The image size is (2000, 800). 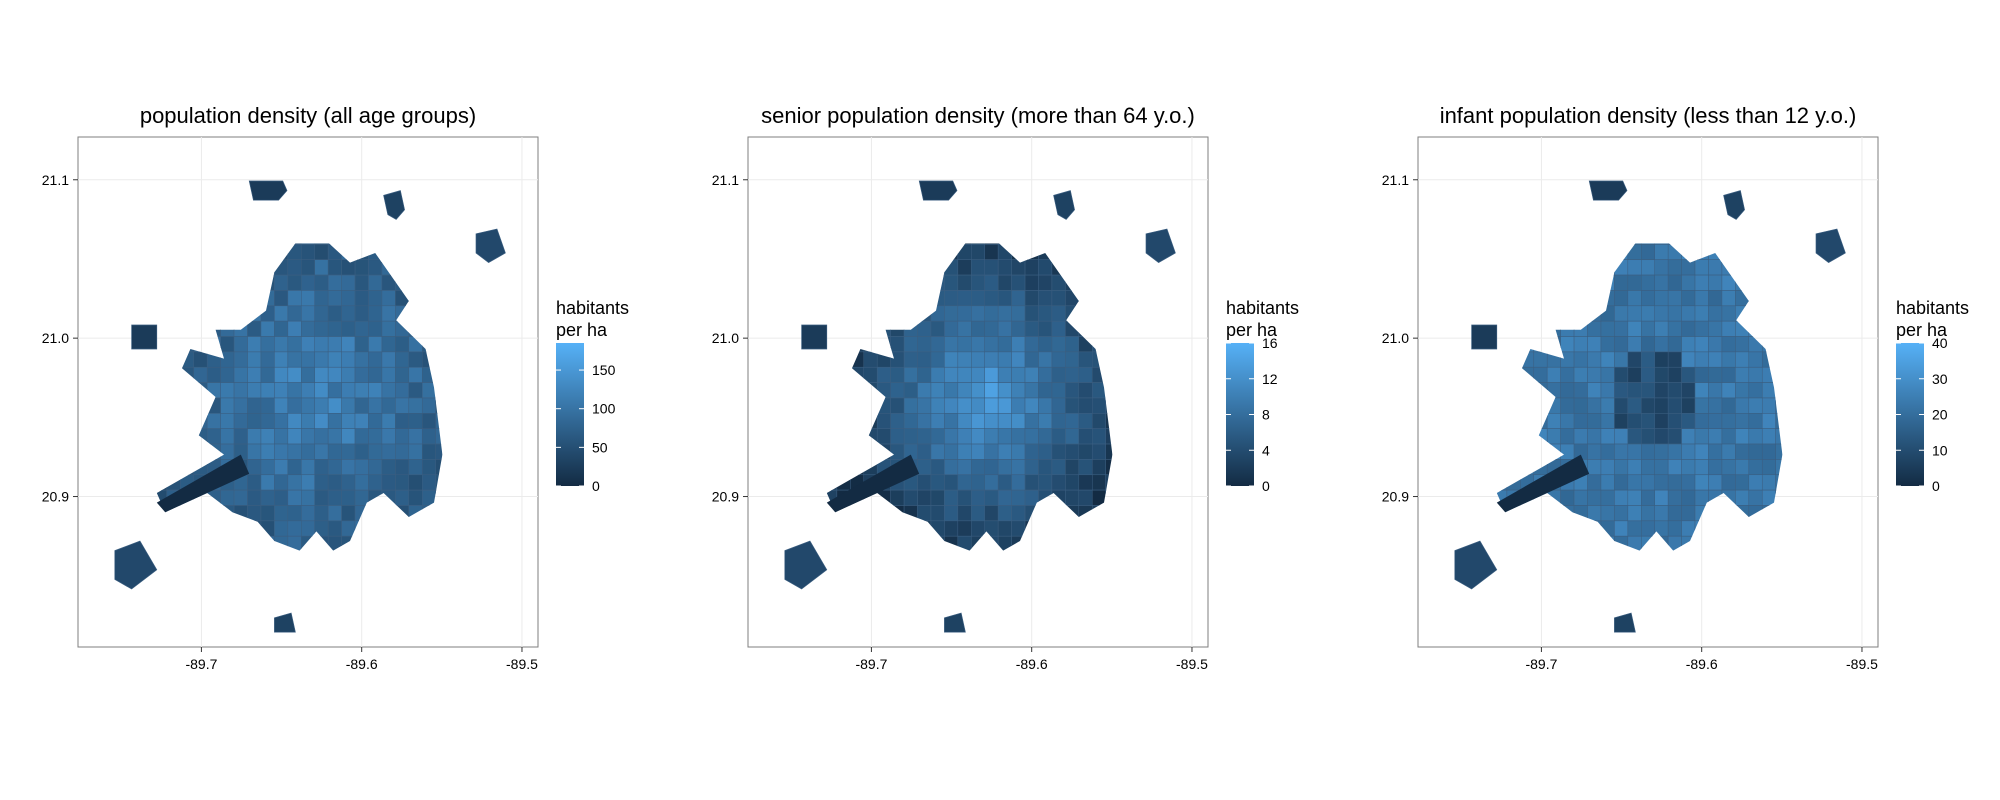 What do you see at coordinates (1266, 415) in the screenshot?
I see `legend-tick-label: 8` at bounding box center [1266, 415].